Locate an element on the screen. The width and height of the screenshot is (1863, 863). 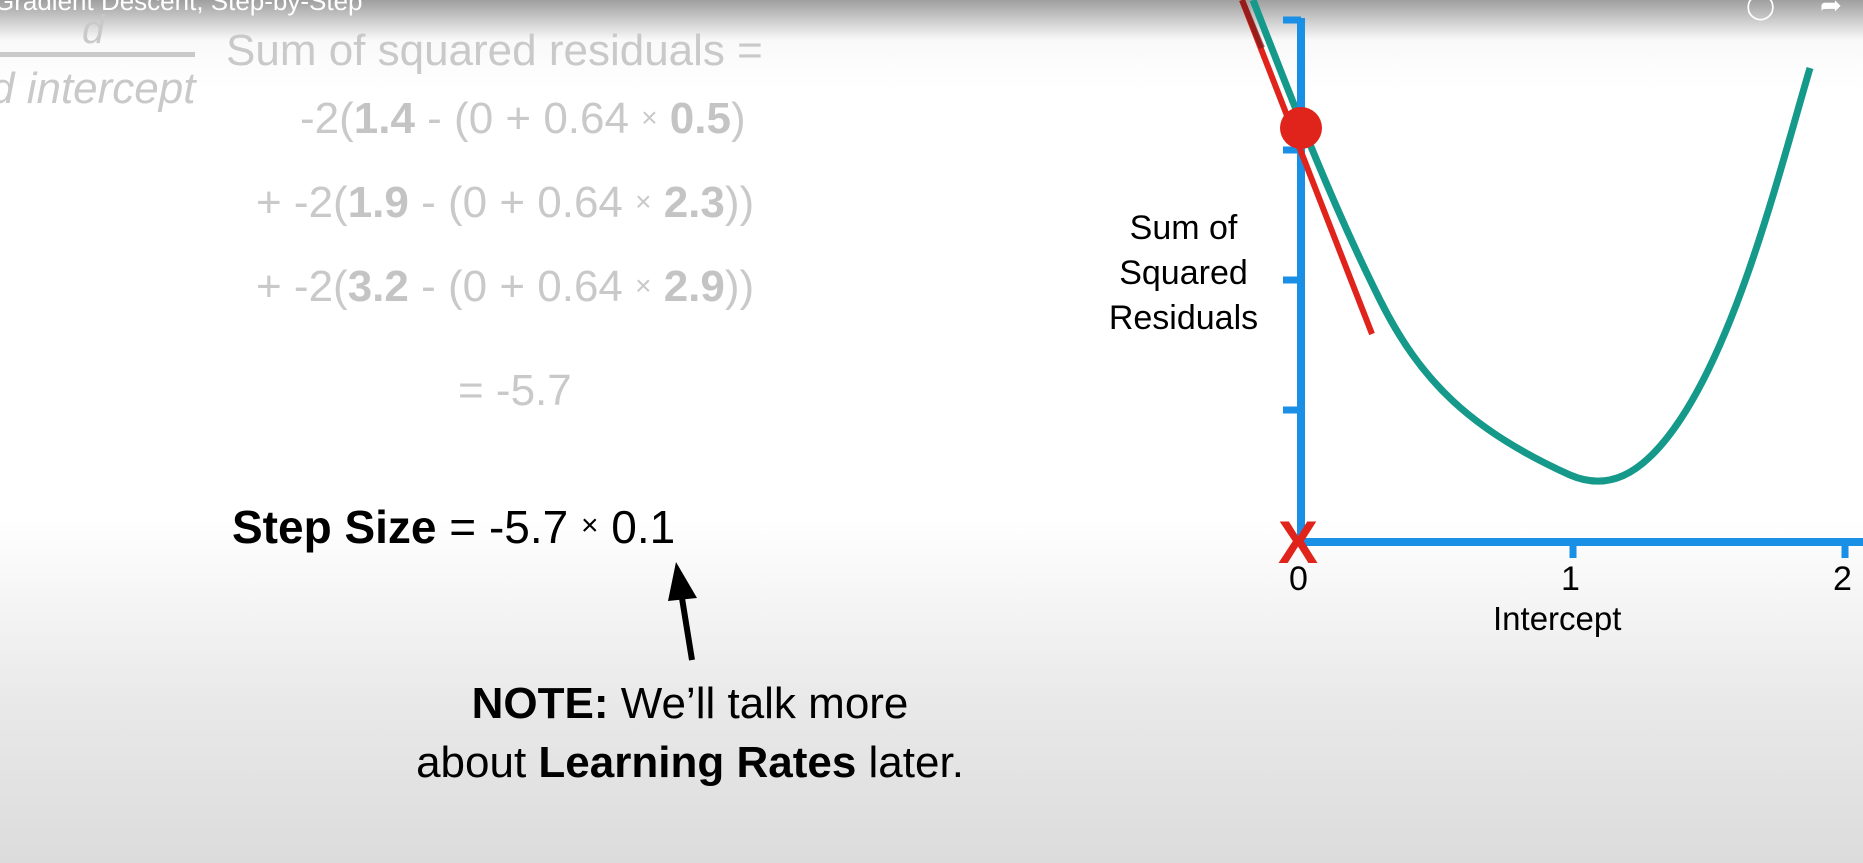
intercept-x-marker: X is located at coordinates (1298, 542).